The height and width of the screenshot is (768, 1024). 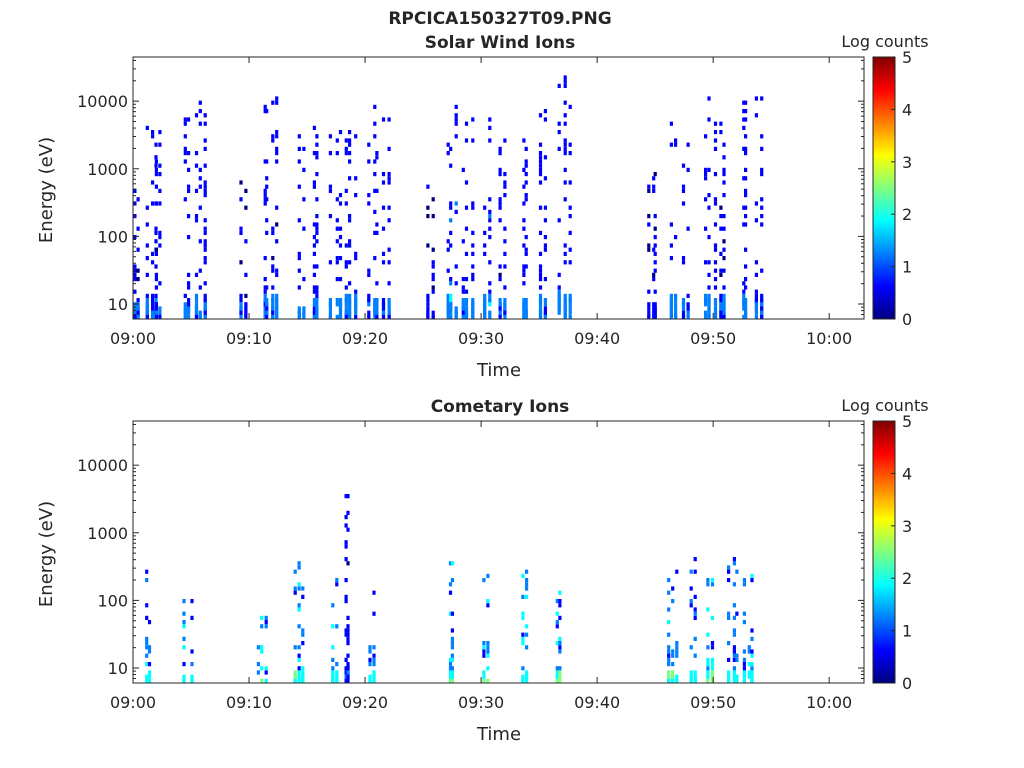 I want to click on y-tick-label: 100, so click(x=112, y=600).